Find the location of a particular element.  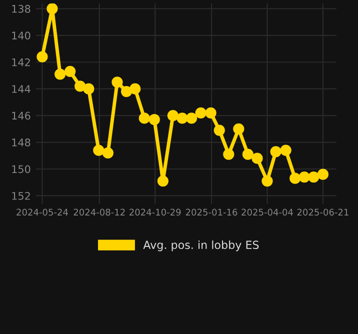

y-tick-label: 152 is located at coordinates (21, 196).